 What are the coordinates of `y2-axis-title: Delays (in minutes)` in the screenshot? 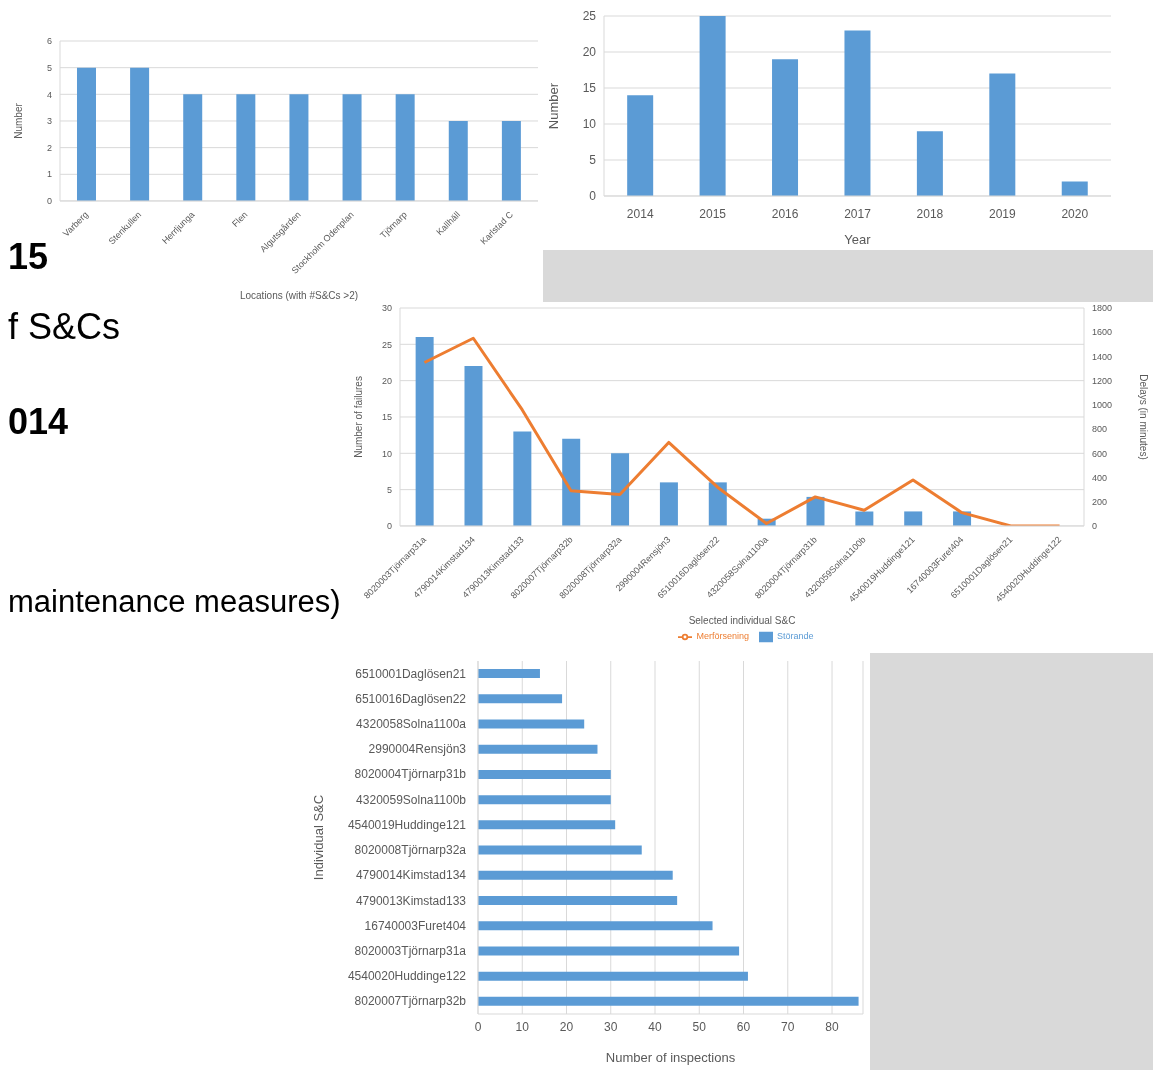 It's located at (1144, 417).